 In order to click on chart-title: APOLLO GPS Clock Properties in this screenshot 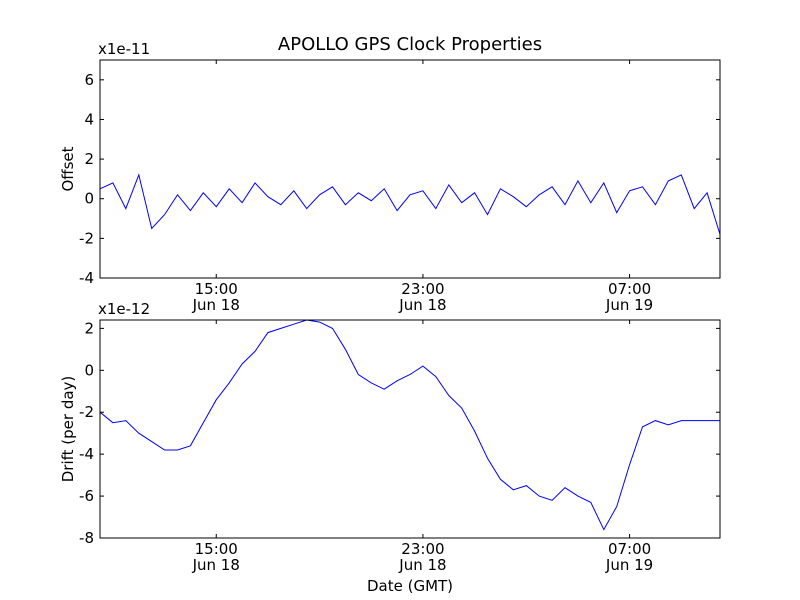, I will do `click(410, 44)`.